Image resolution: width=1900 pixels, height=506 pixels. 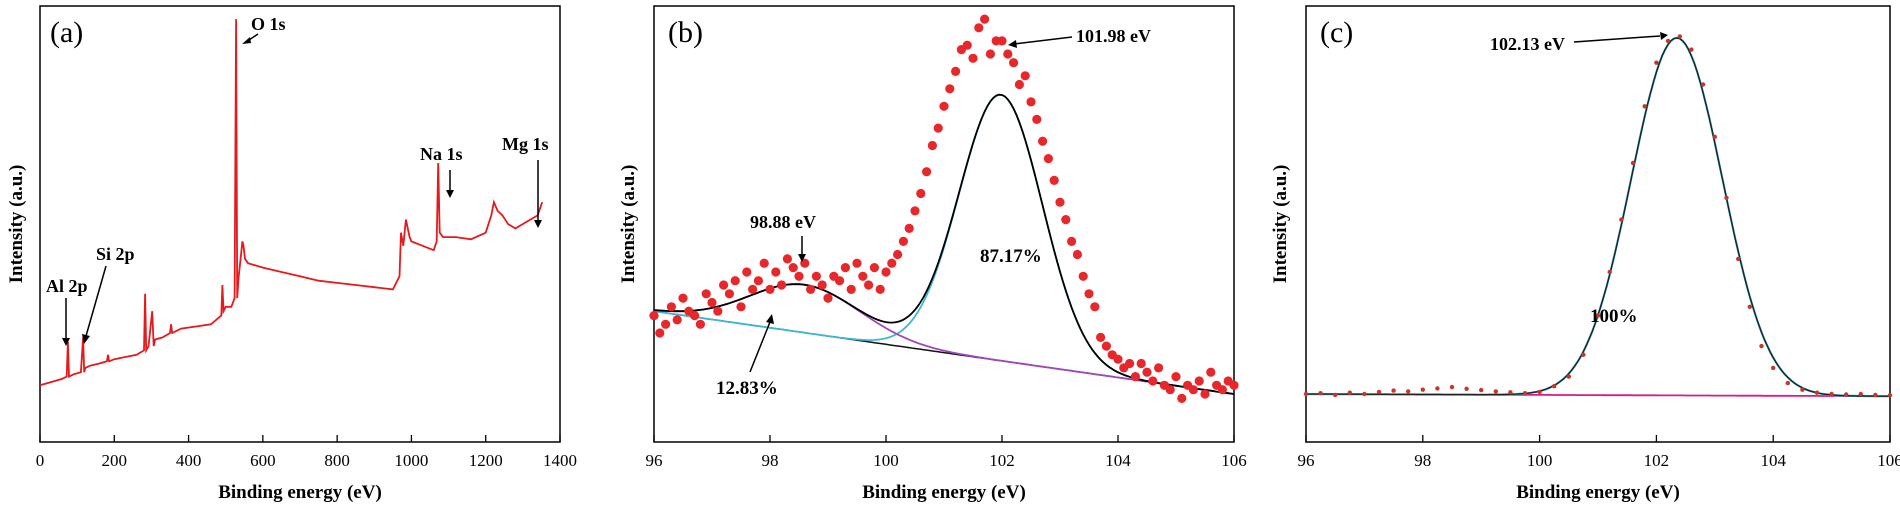 I want to click on panel-b-xtick-label-4: 104, so click(x=1118, y=460).